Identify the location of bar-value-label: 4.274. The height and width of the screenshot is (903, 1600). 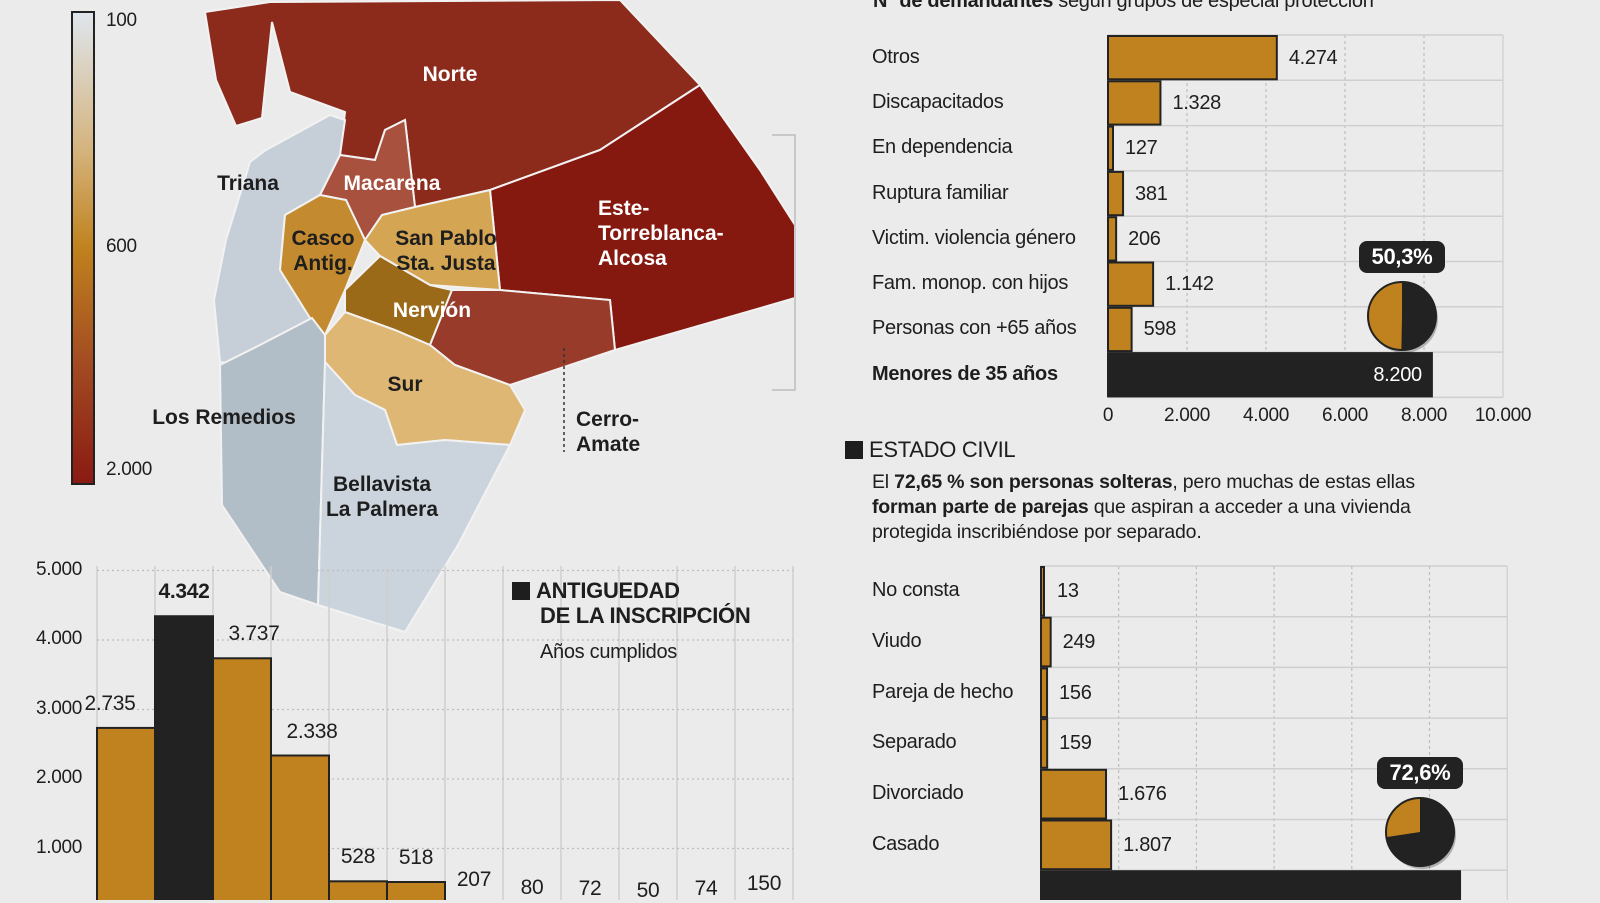
(1313, 57).